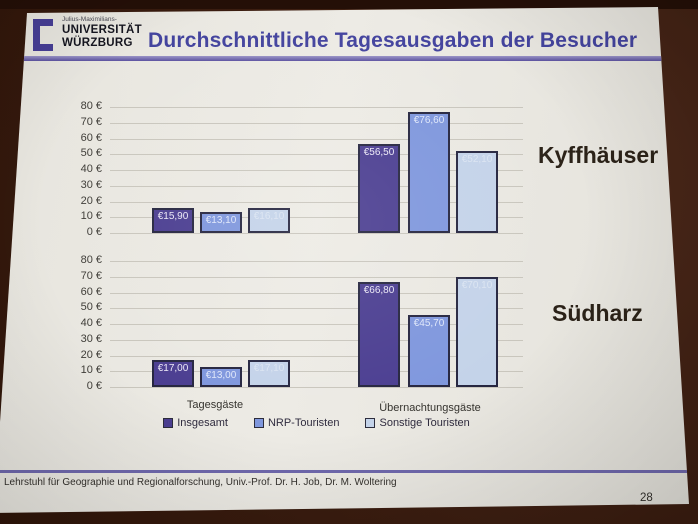 The height and width of the screenshot is (524, 698). What do you see at coordinates (269, 369) in the screenshot?
I see `bar-value-label: €17,10` at bounding box center [269, 369].